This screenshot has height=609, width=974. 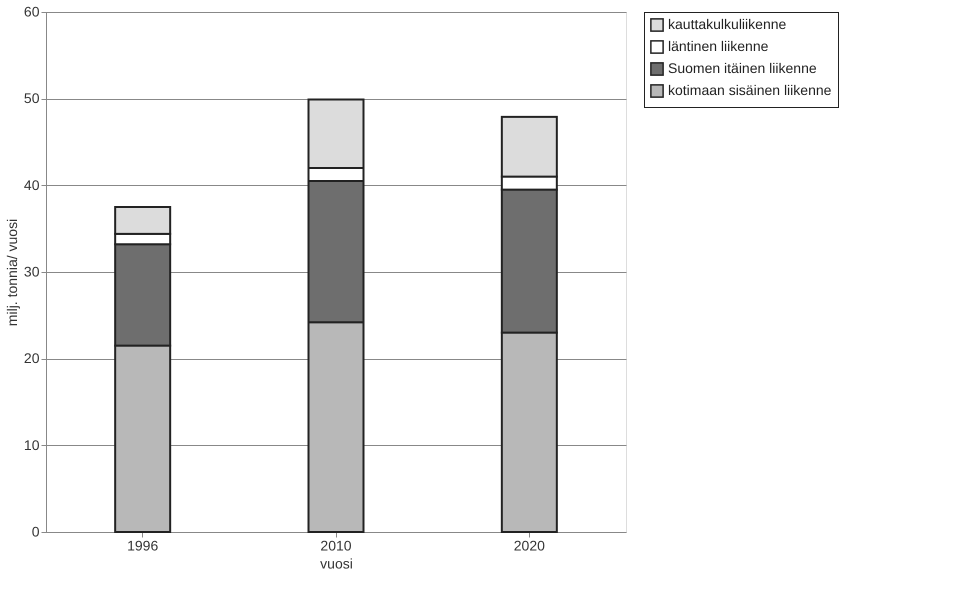 I want to click on y-tick-label: 0, so click(x=36, y=532).